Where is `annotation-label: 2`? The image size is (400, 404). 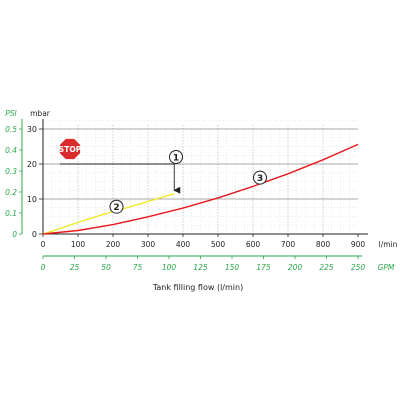
annotation-label: 2 is located at coordinates (116, 208).